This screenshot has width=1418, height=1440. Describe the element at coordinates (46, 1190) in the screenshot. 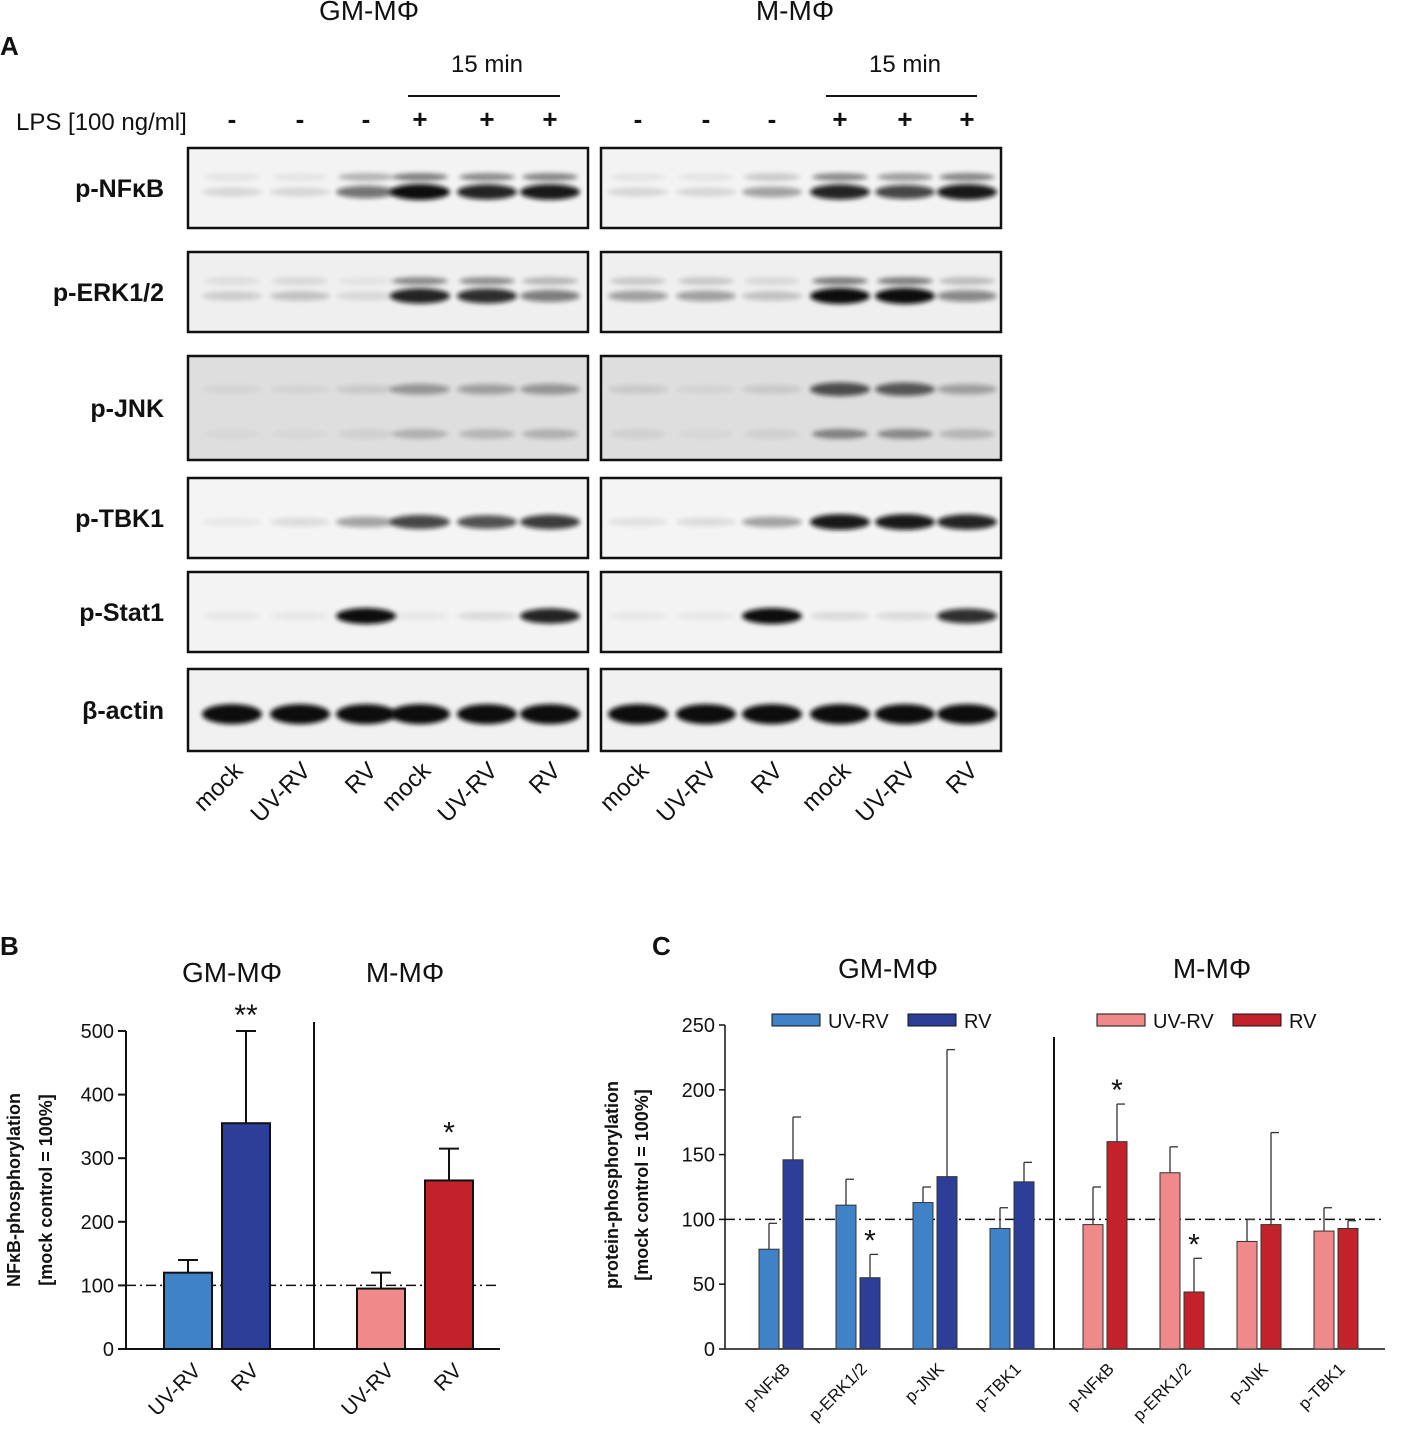

I see `b-ylabel-2: [mock control = 100%]` at that location.